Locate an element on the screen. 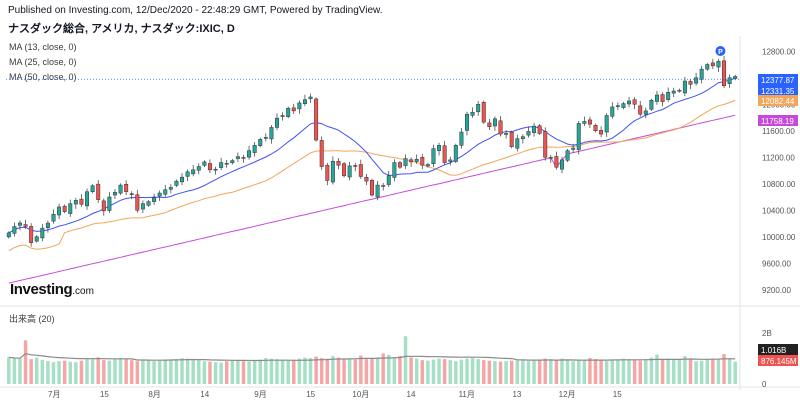  x-tick-label: 9月 is located at coordinates (260, 394).